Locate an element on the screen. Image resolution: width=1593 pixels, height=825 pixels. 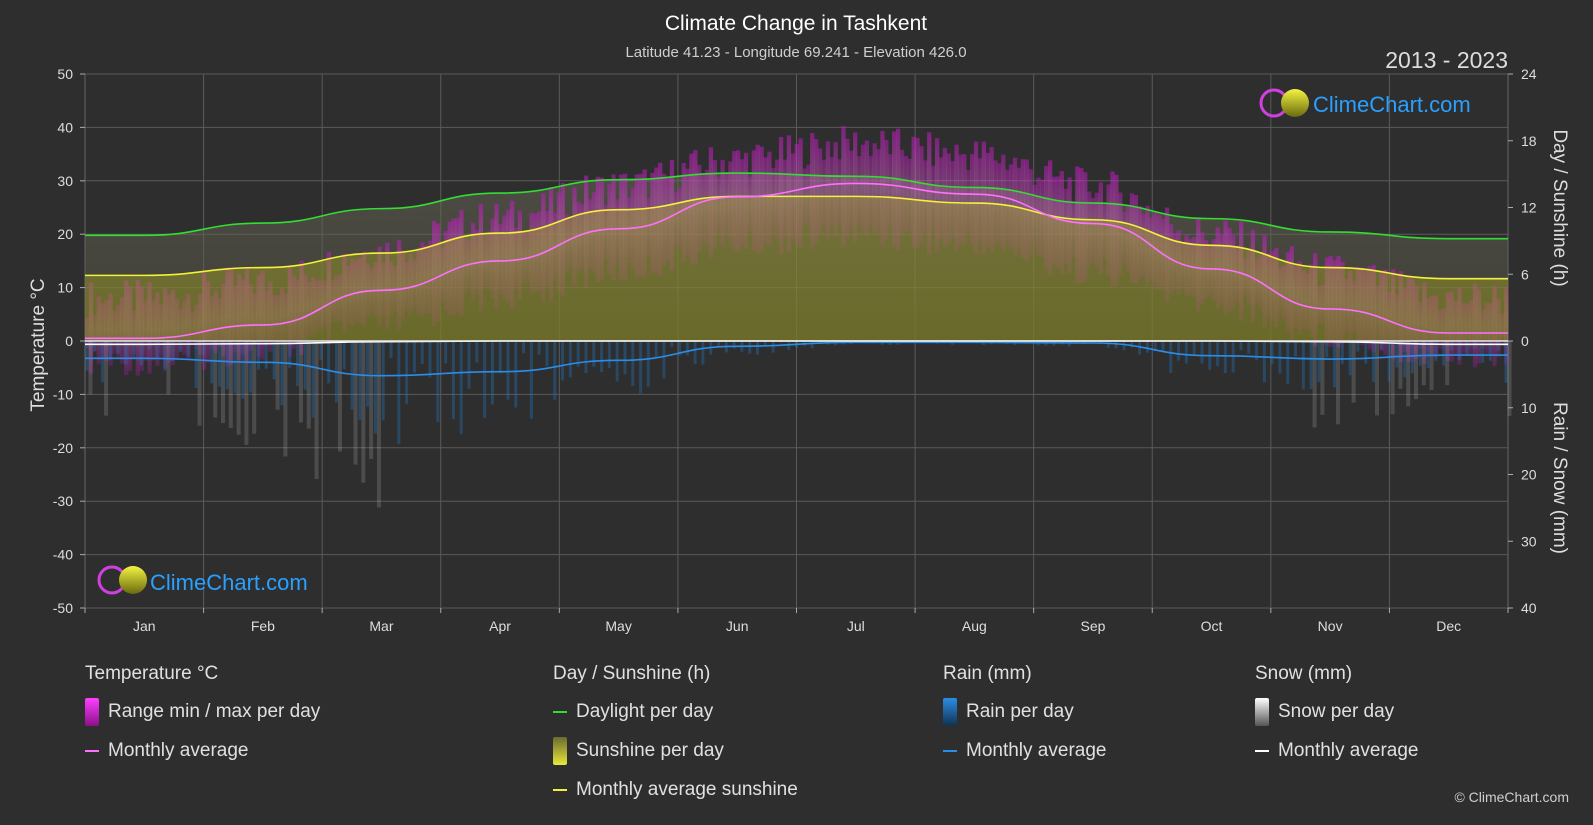
brand-logo-bottom: ClimeChart.com is located at coordinates (202, 580).